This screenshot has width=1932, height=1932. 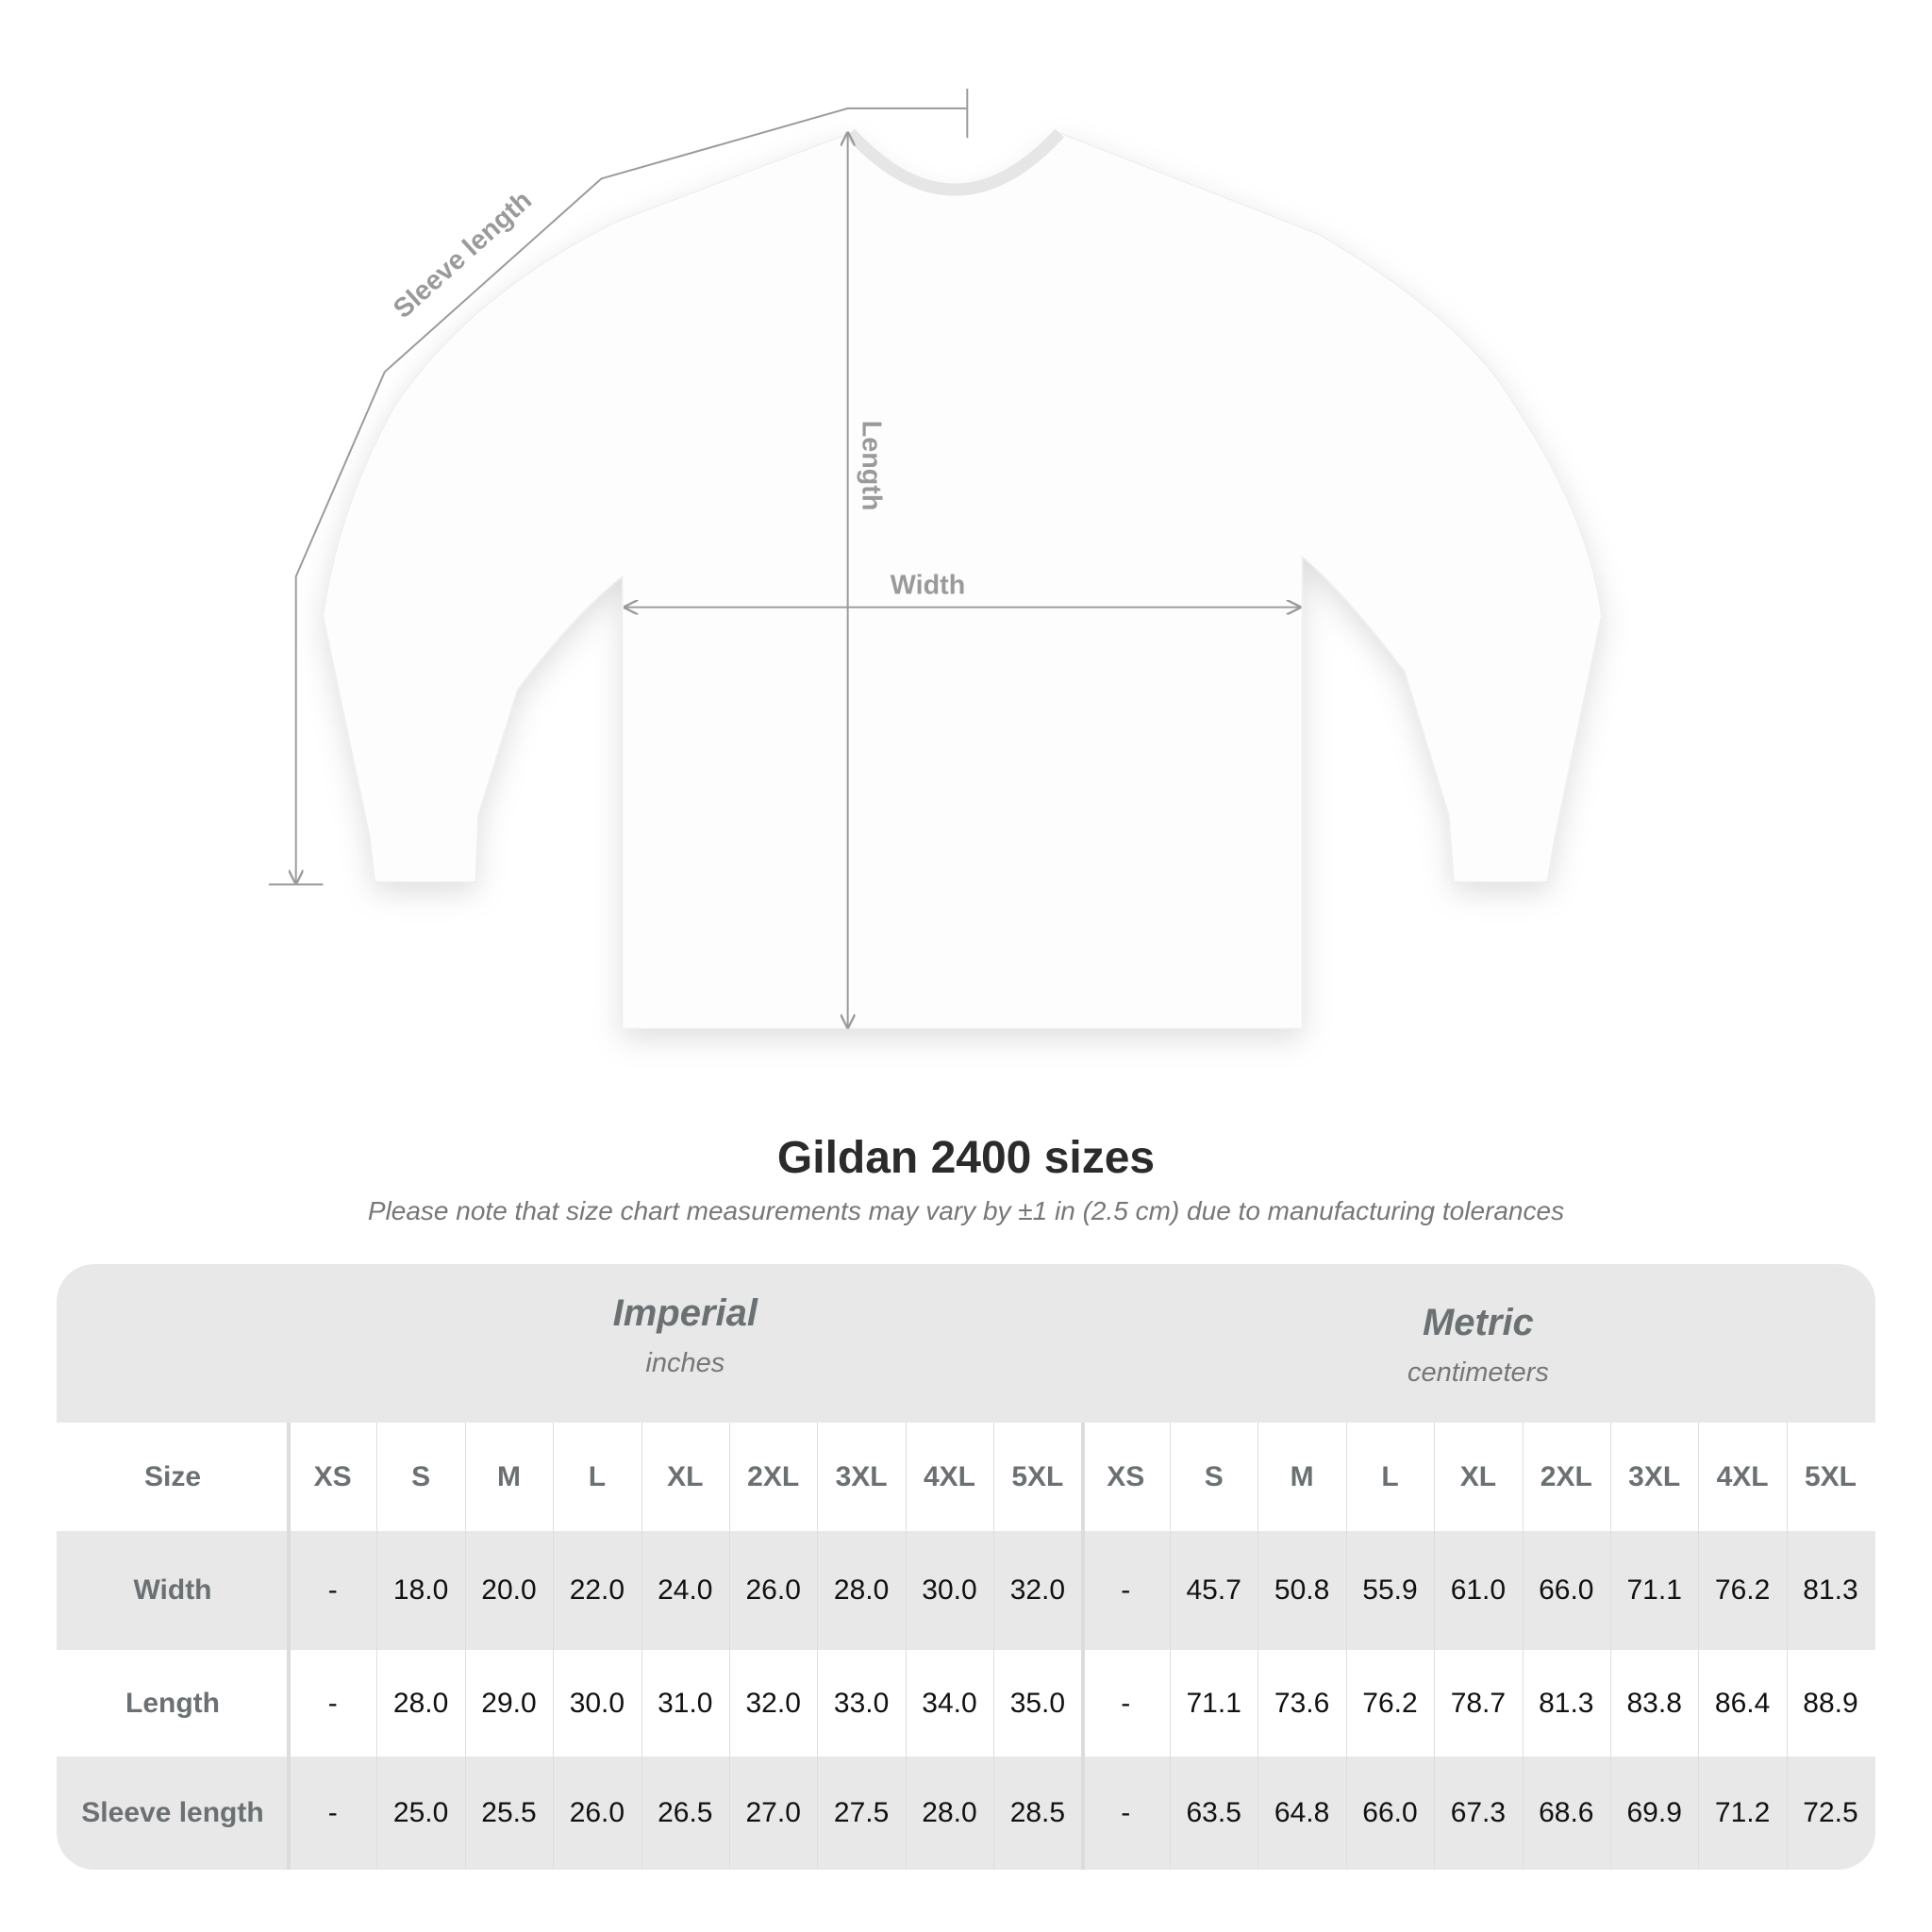 What do you see at coordinates (509, 1703) in the screenshot?
I see `table-cell: 29.0` at bounding box center [509, 1703].